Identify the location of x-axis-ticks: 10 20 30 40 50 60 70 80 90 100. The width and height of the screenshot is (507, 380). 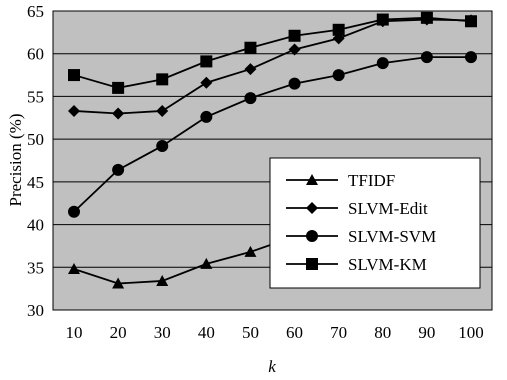
(275, 332).